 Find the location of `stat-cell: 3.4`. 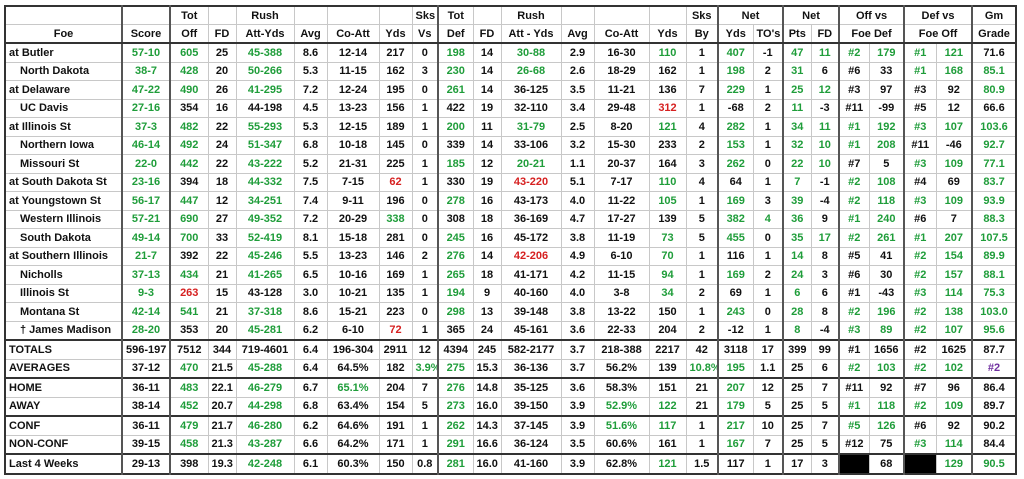

stat-cell: 3.4 is located at coordinates (577, 108).